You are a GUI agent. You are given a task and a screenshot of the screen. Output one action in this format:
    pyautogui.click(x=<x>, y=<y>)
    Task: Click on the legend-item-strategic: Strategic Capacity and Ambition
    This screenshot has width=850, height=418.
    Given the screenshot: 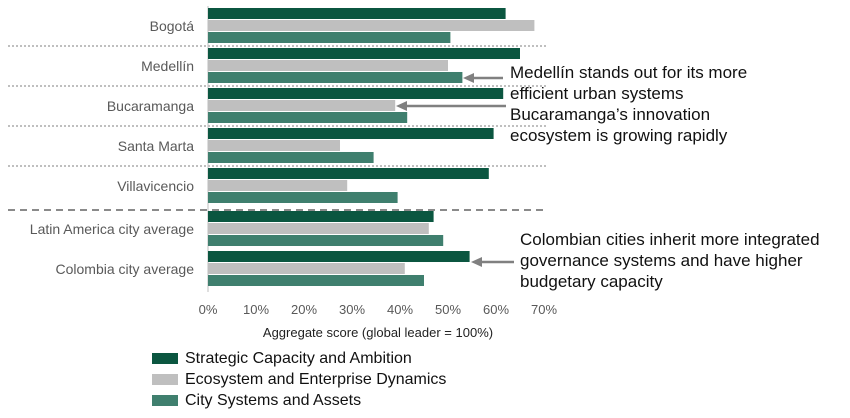 What is the action you would take?
    pyautogui.click(x=299, y=358)
    